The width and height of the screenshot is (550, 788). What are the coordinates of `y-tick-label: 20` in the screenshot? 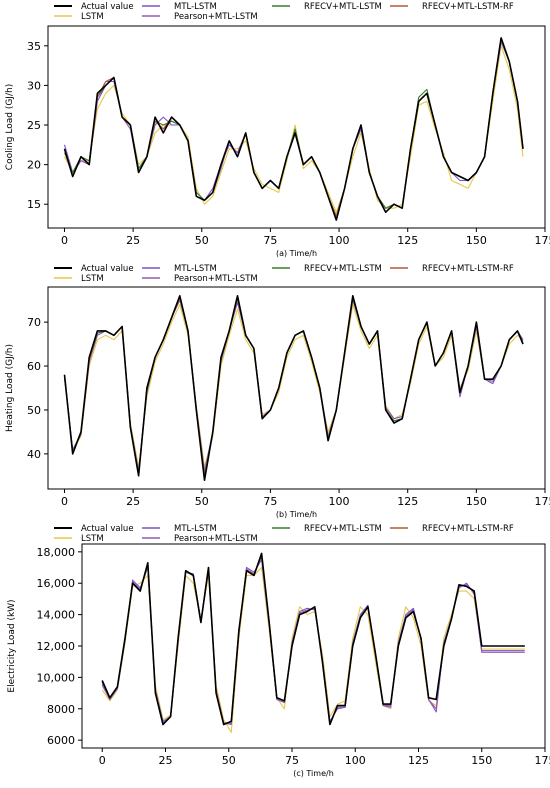 It's located at (34, 165).